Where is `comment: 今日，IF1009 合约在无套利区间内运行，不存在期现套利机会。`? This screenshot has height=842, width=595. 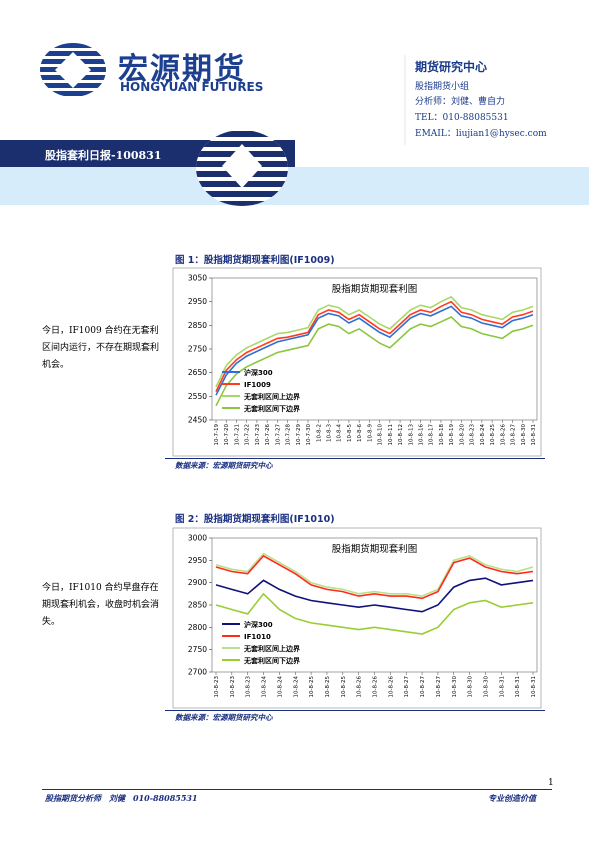
comment: 今日，IF1009 合约在无套利区间内运行，不存在期现套利机会。 is located at coordinates (101, 348).